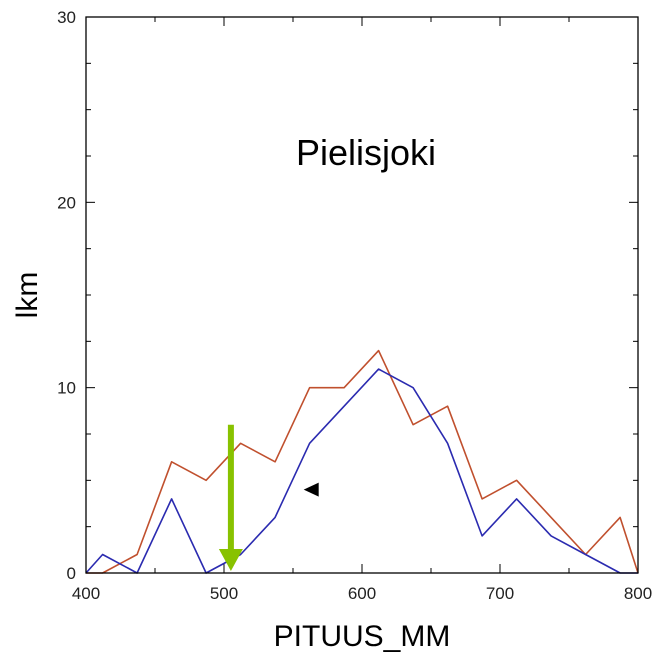 The width and height of the screenshot is (660, 654). What do you see at coordinates (268, 497) in the screenshot?
I see `annotation-layer` at bounding box center [268, 497].